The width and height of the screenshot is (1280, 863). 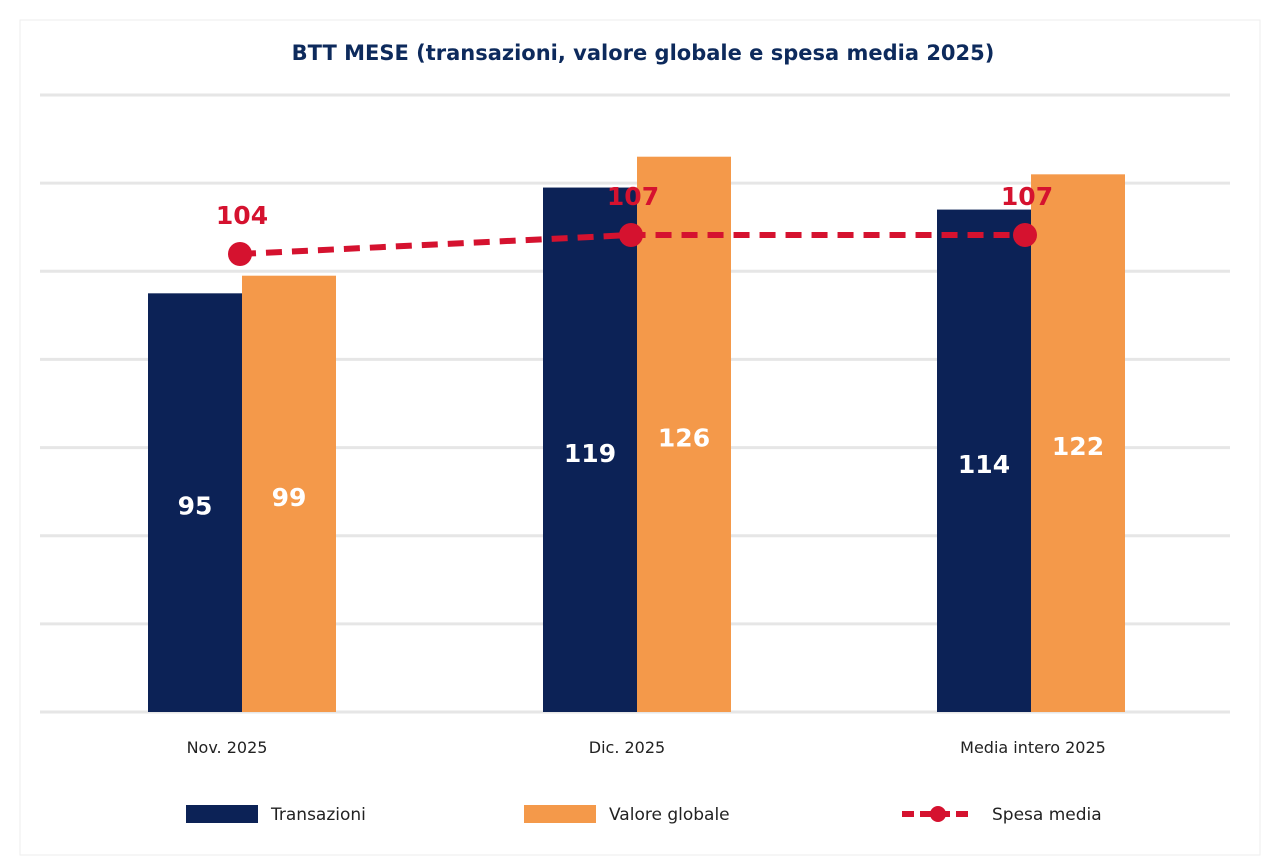 I want to click on bar-data-label: 119, so click(x=590, y=453).